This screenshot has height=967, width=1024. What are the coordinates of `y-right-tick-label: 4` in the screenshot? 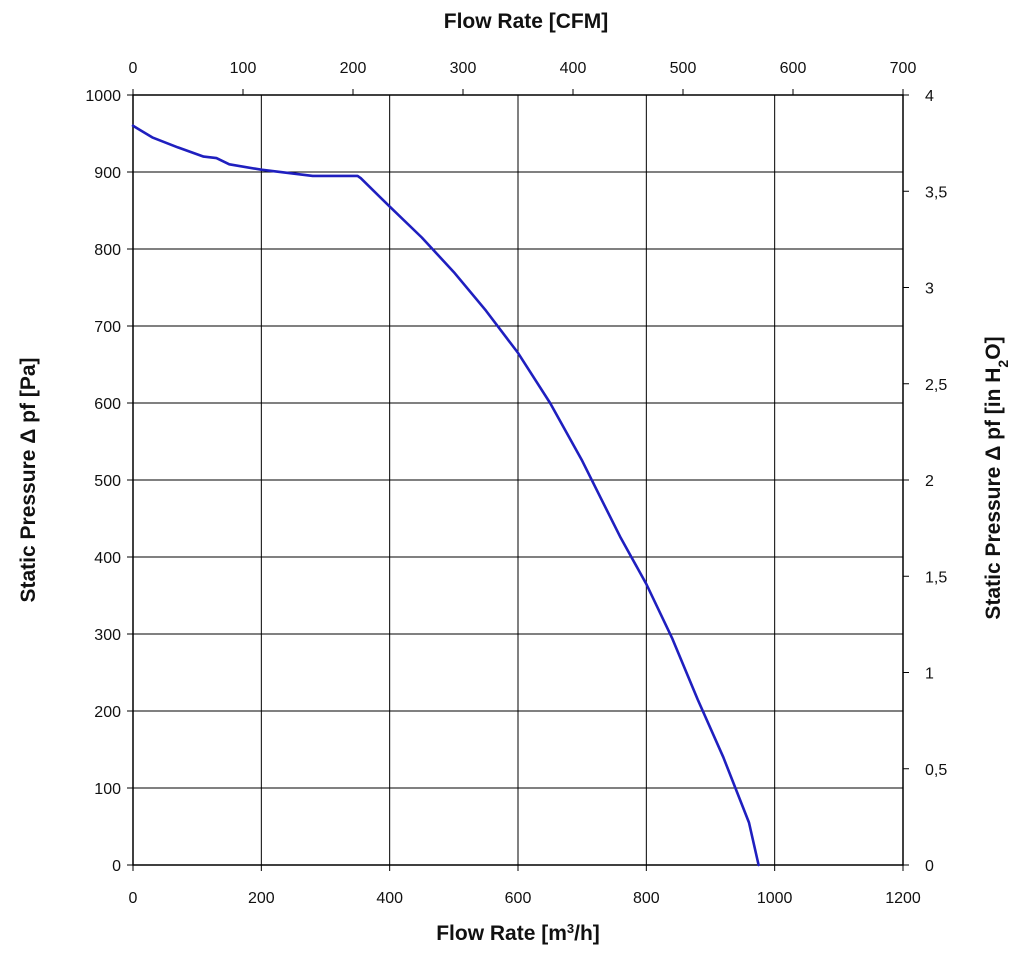 It's located at (929, 96).